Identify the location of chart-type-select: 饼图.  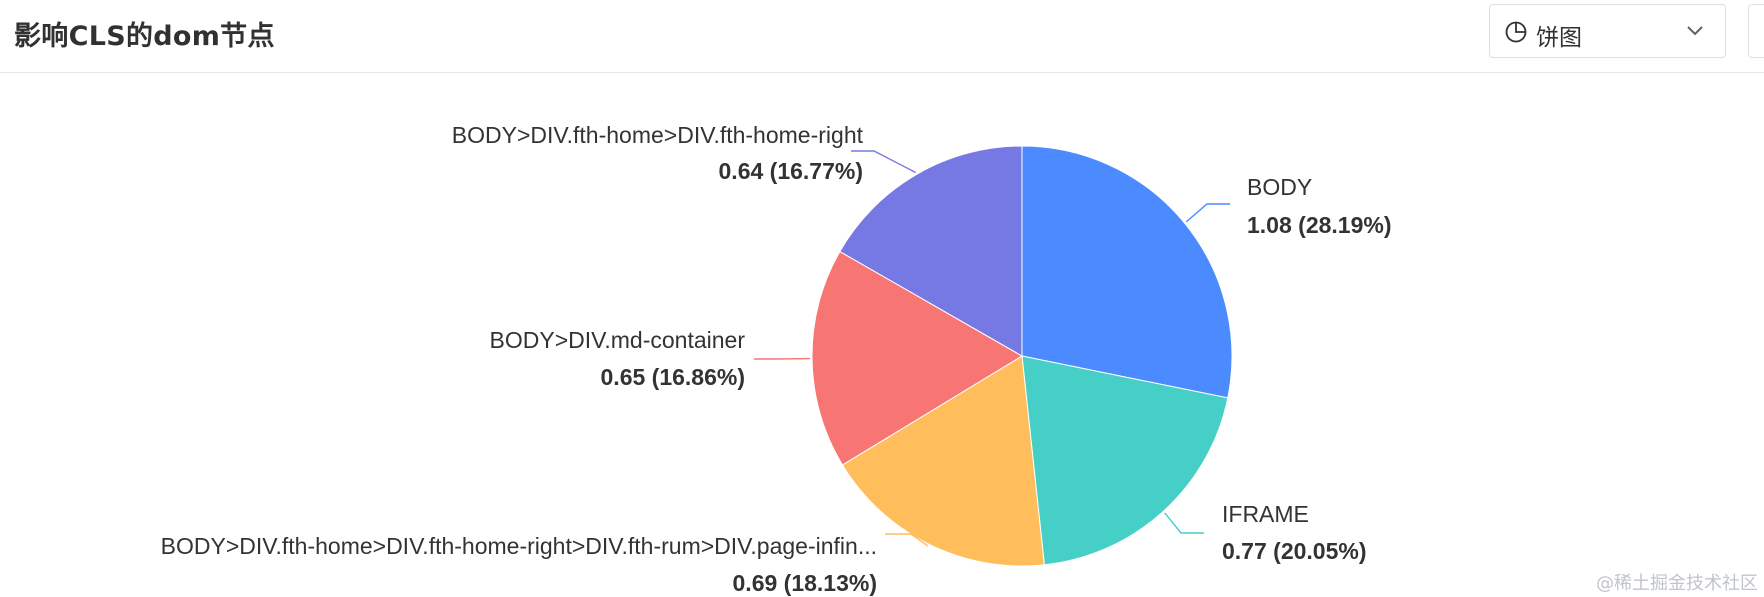
(1607, 31).